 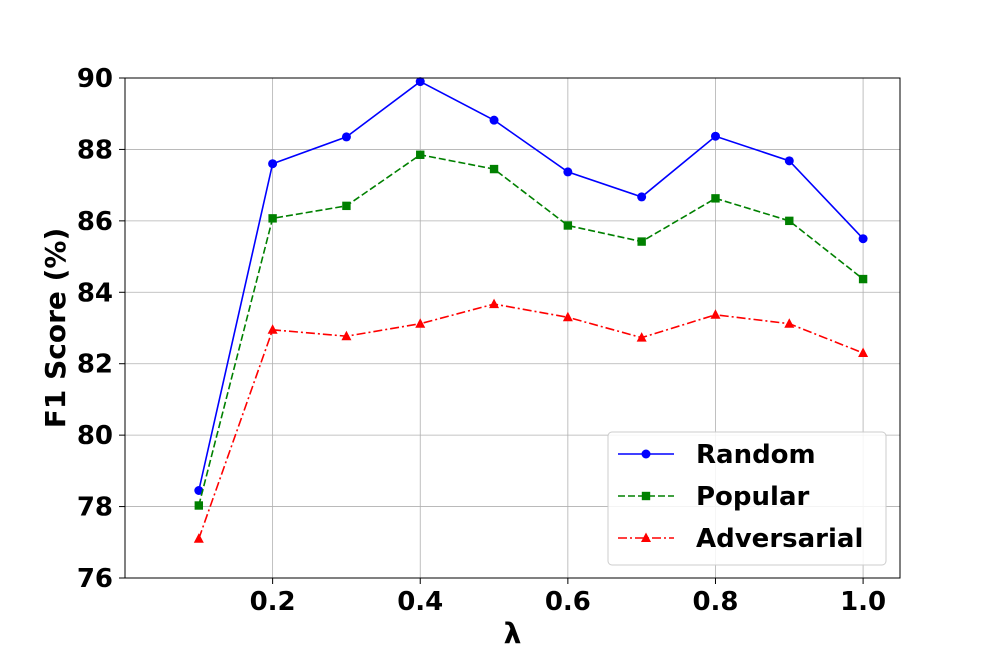 I want to click on legend: Random Popular Adversarial, so click(x=747, y=498).